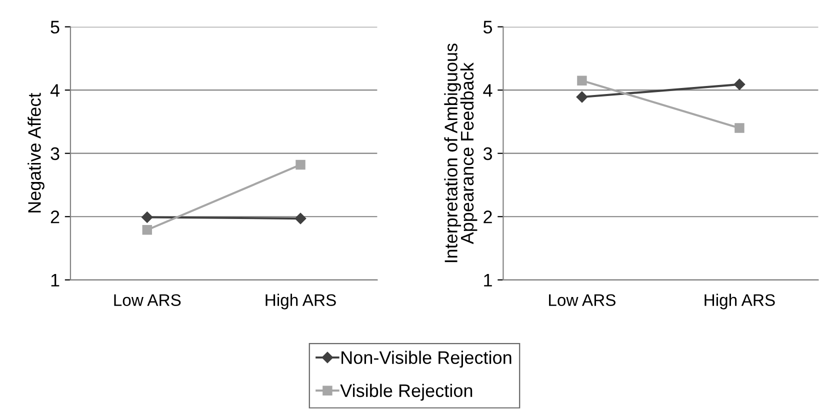 Image resolution: width=829 pixels, height=419 pixels. I want to click on legend-label: Non-Visible Rejection, so click(427, 359).